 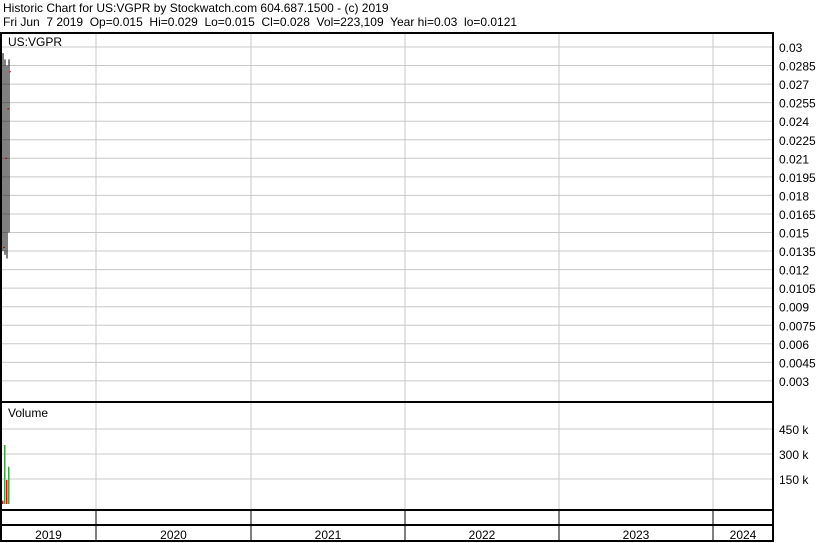 What do you see at coordinates (791, 48) in the screenshot?
I see `price-tick-label: 0.03` at bounding box center [791, 48].